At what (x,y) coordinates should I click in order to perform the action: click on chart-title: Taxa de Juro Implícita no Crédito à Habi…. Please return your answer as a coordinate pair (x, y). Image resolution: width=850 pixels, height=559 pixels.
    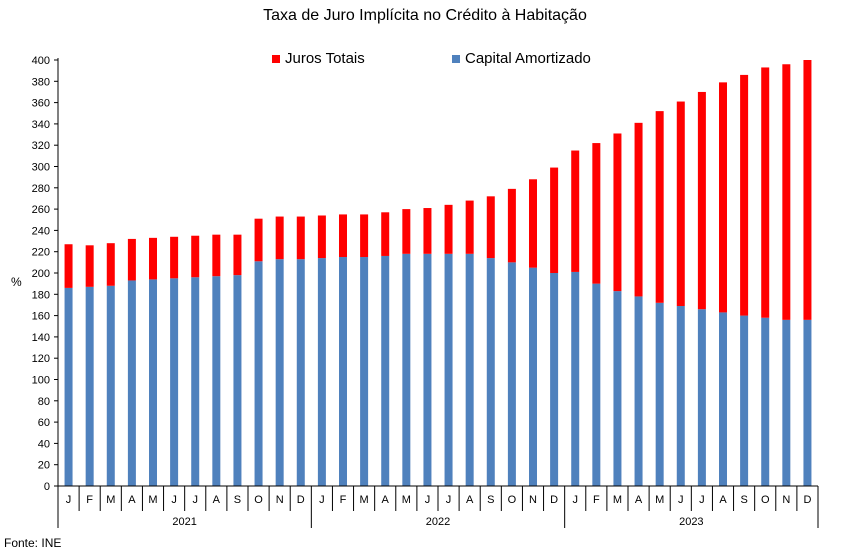
    Looking at the image, I should click on (425, 15).